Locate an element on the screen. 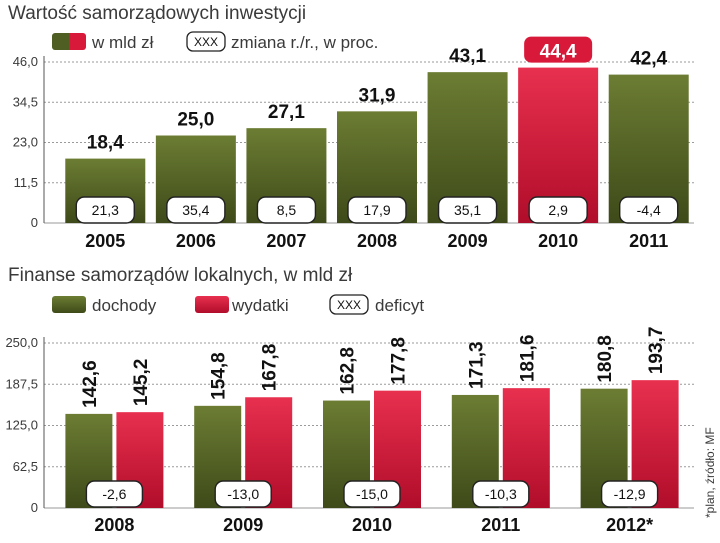 This screenshot has height=543, width=720. chart1-change-label: 35,4 is located at coordinates (195, 210).